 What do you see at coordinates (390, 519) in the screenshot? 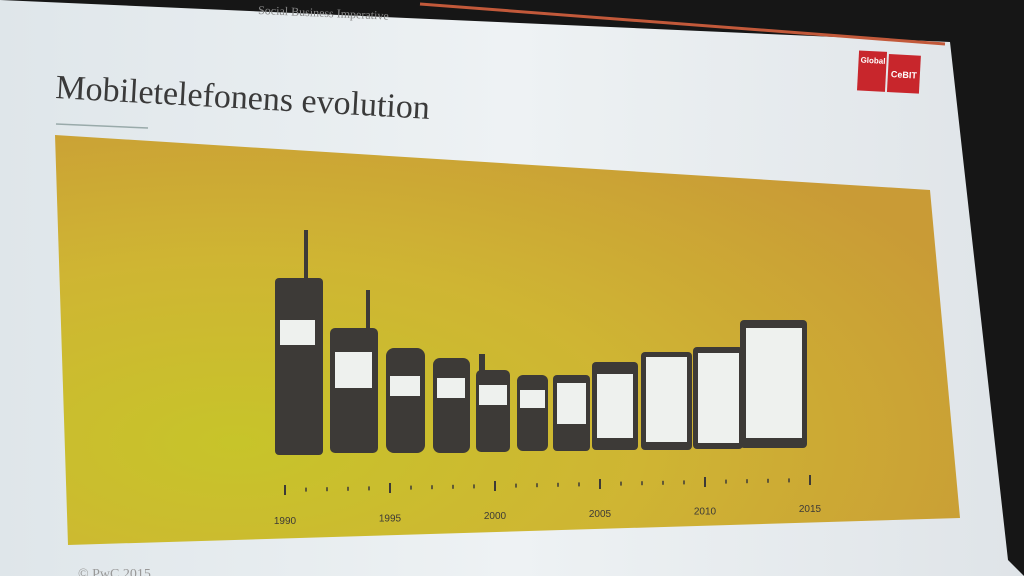
I see `year-label: 1995` at bounding box center [390, 519].